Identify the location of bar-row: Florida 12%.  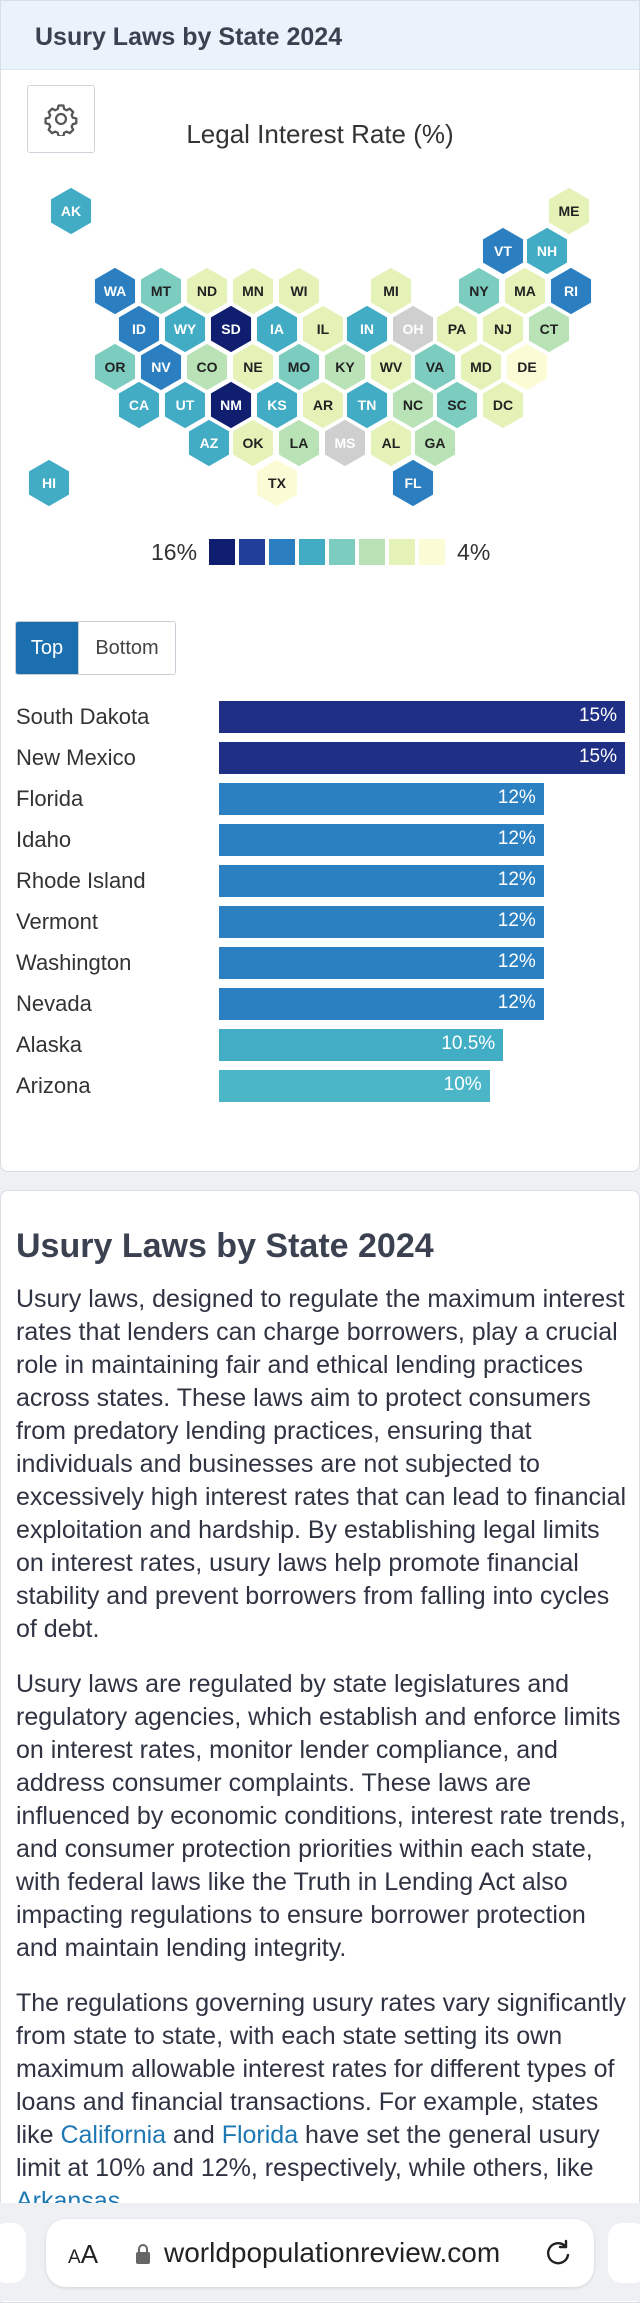
(320, 800).